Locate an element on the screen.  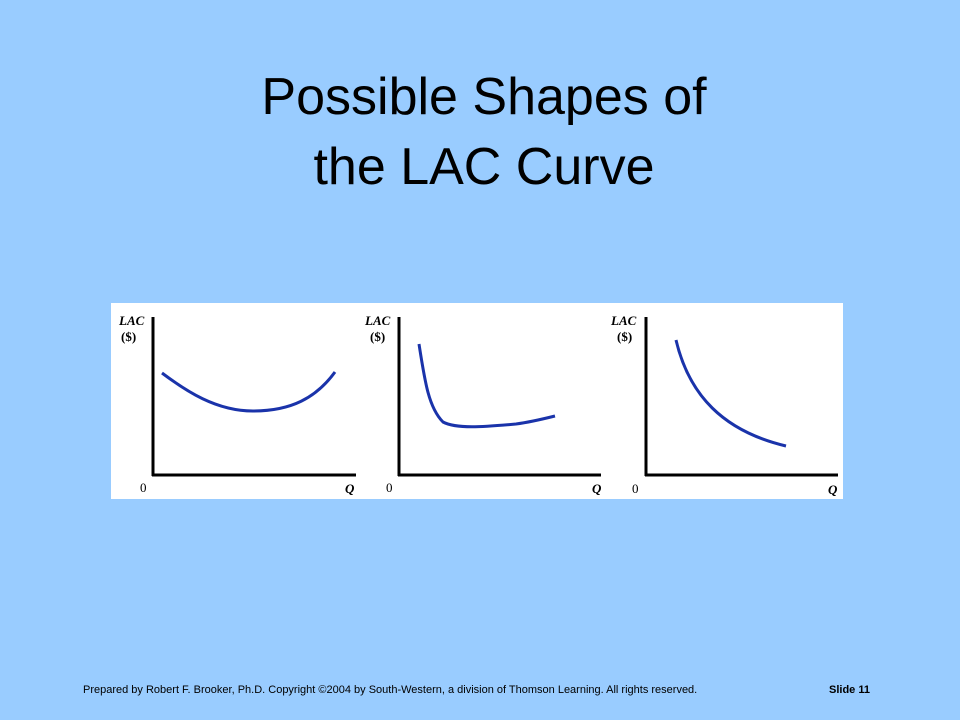
lac-curve-l-shaped is located at coordinates (486, 386).